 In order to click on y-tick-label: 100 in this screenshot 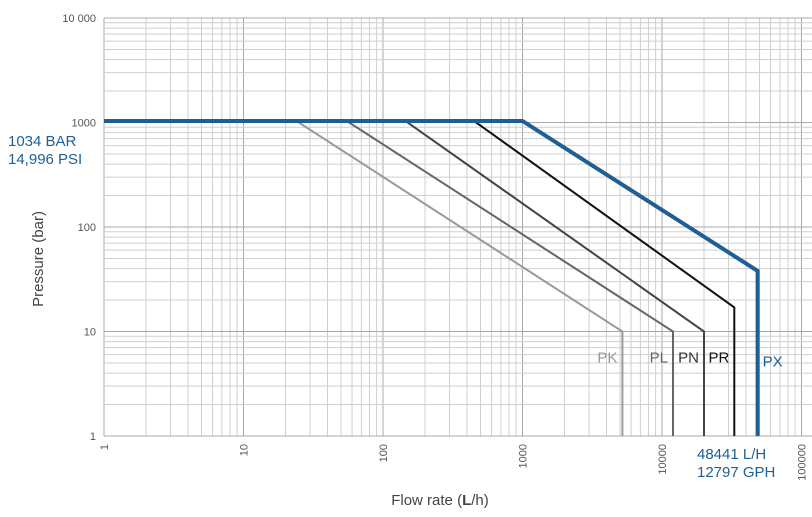, I will do `click(87, 228)`.